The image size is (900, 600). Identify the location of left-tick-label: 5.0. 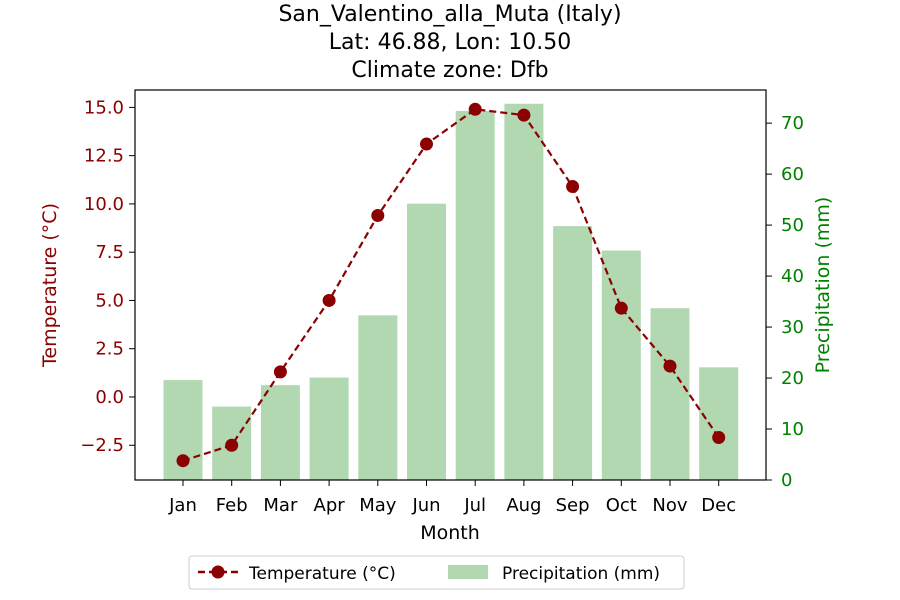
(109, 300).